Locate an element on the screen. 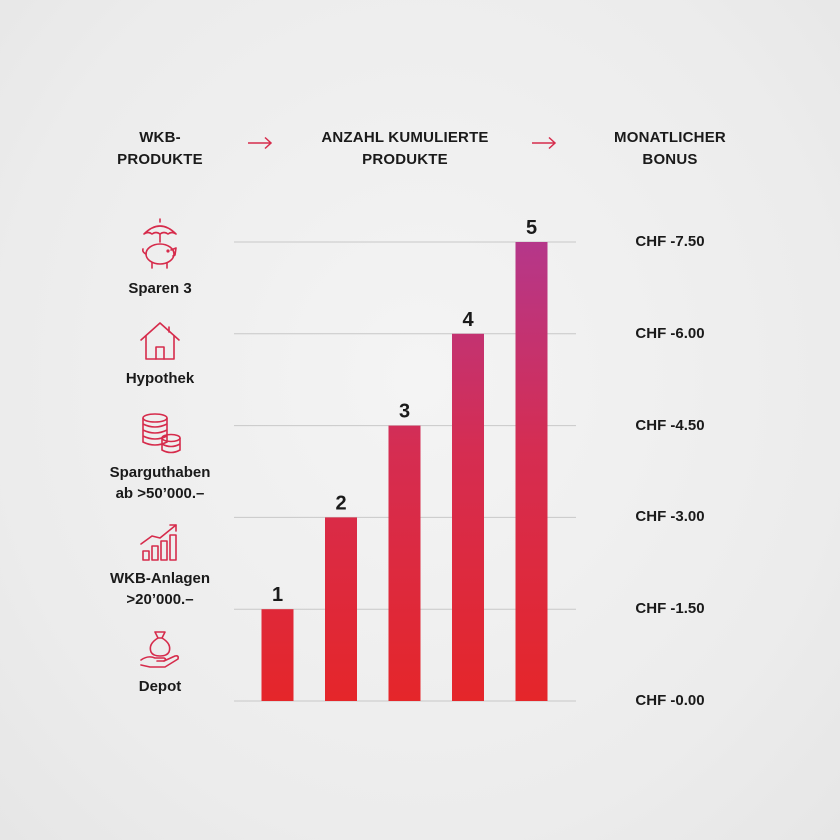  product-label: Hypothek is located at coordinates (160, 378).